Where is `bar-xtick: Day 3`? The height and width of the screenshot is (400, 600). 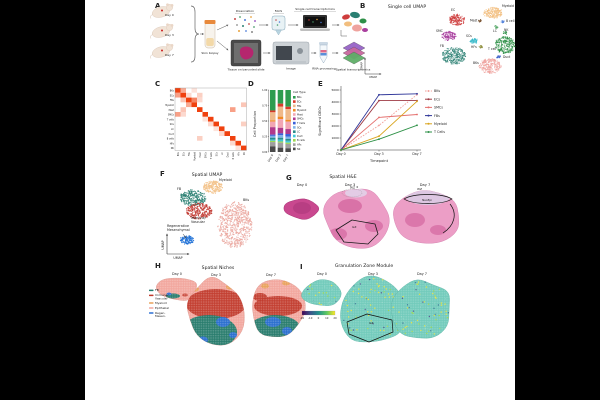
bar-xtick: Day 3 is located at coordinates (278, 157).